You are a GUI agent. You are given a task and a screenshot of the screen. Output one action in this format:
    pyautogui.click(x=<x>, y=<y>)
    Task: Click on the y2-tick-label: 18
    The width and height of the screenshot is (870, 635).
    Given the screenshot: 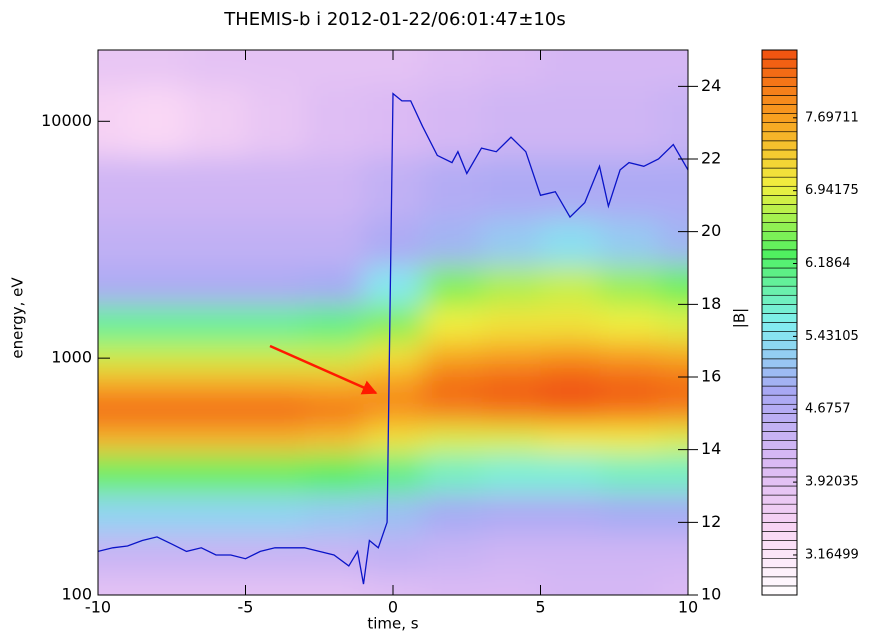 What is the action you would take?
    pyautogui.click(x=711, y=303)
    